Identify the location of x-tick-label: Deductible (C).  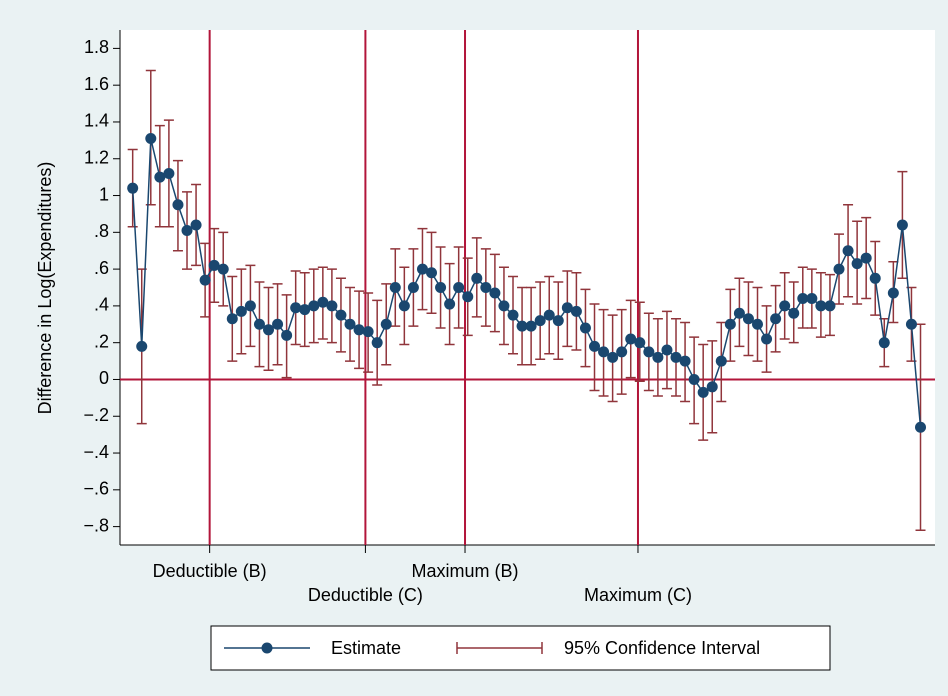
(365, 595).